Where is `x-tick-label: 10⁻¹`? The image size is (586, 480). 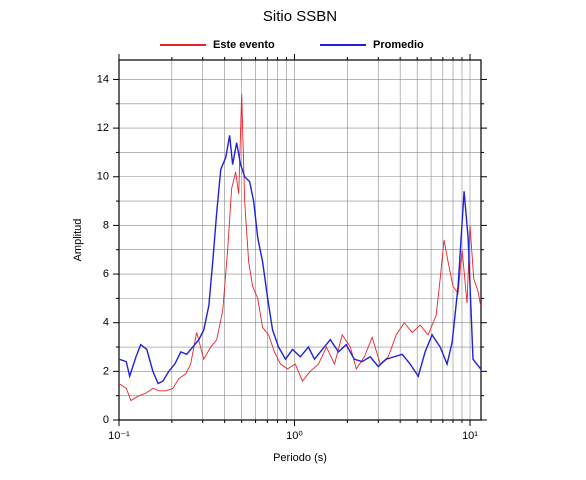 x-tick-label: 10⁻¹ is located at coordinates (119, 436).